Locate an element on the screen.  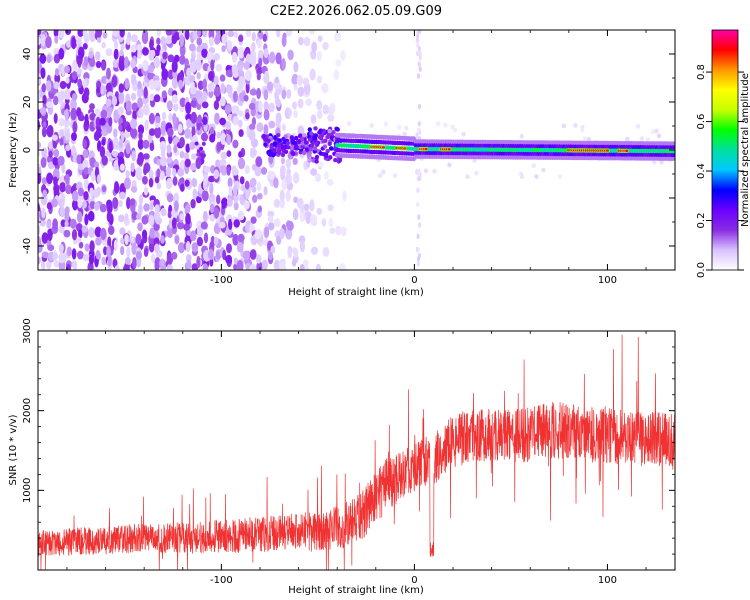
snr-x-tick-label: -100 is located at coordinates (221, 580).